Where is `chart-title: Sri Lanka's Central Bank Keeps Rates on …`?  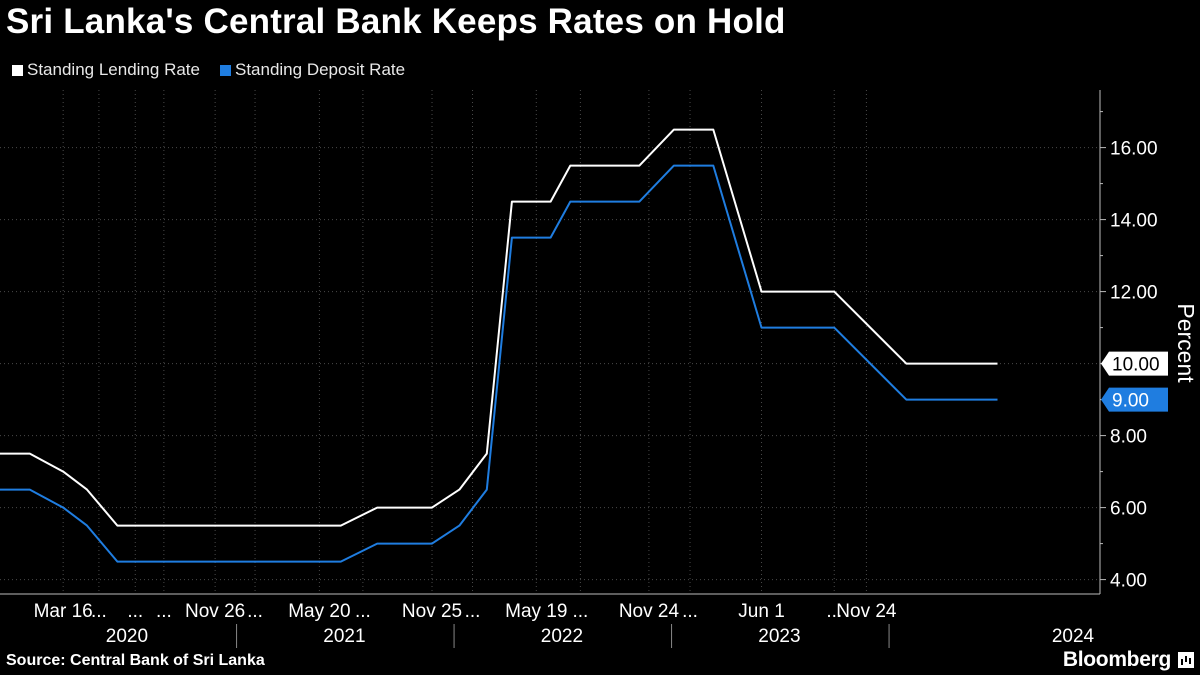
chart-title: Sri Lanka's Central Bank Keeps Rates on … is located at coordinates (396, 21).